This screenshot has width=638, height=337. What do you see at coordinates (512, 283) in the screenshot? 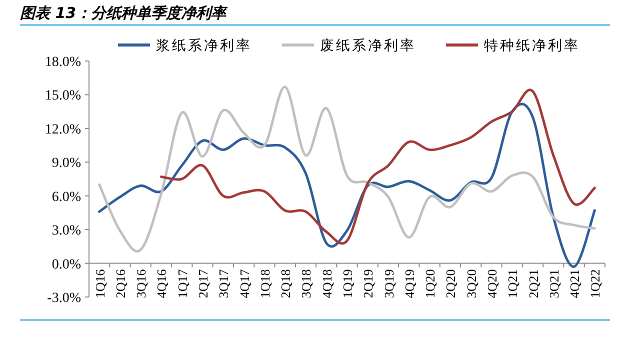
I see `x-tick-label: 1Q21` at bounding box center [512, 283].